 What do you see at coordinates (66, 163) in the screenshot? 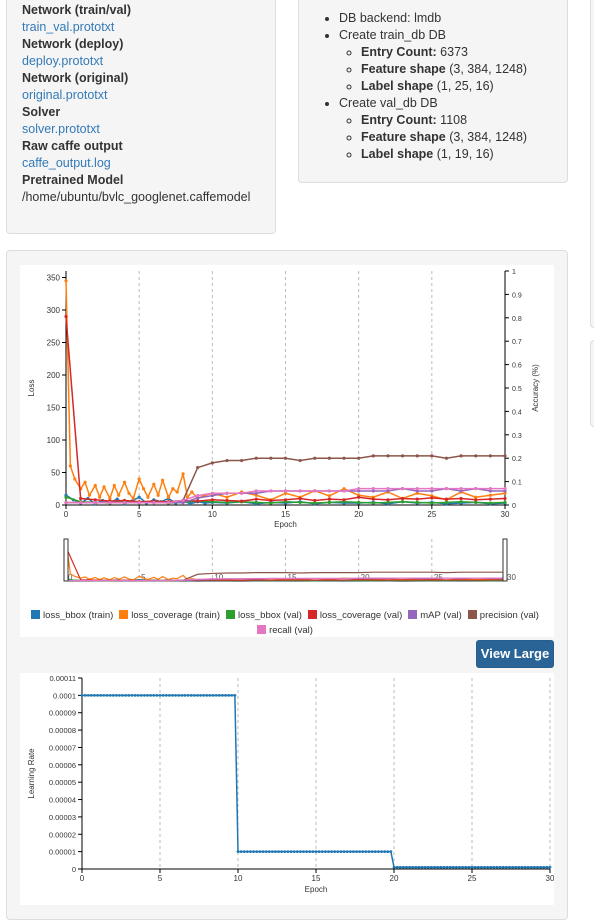
I see `file-link: caffe_output.log` at bounding box center [66, 163].